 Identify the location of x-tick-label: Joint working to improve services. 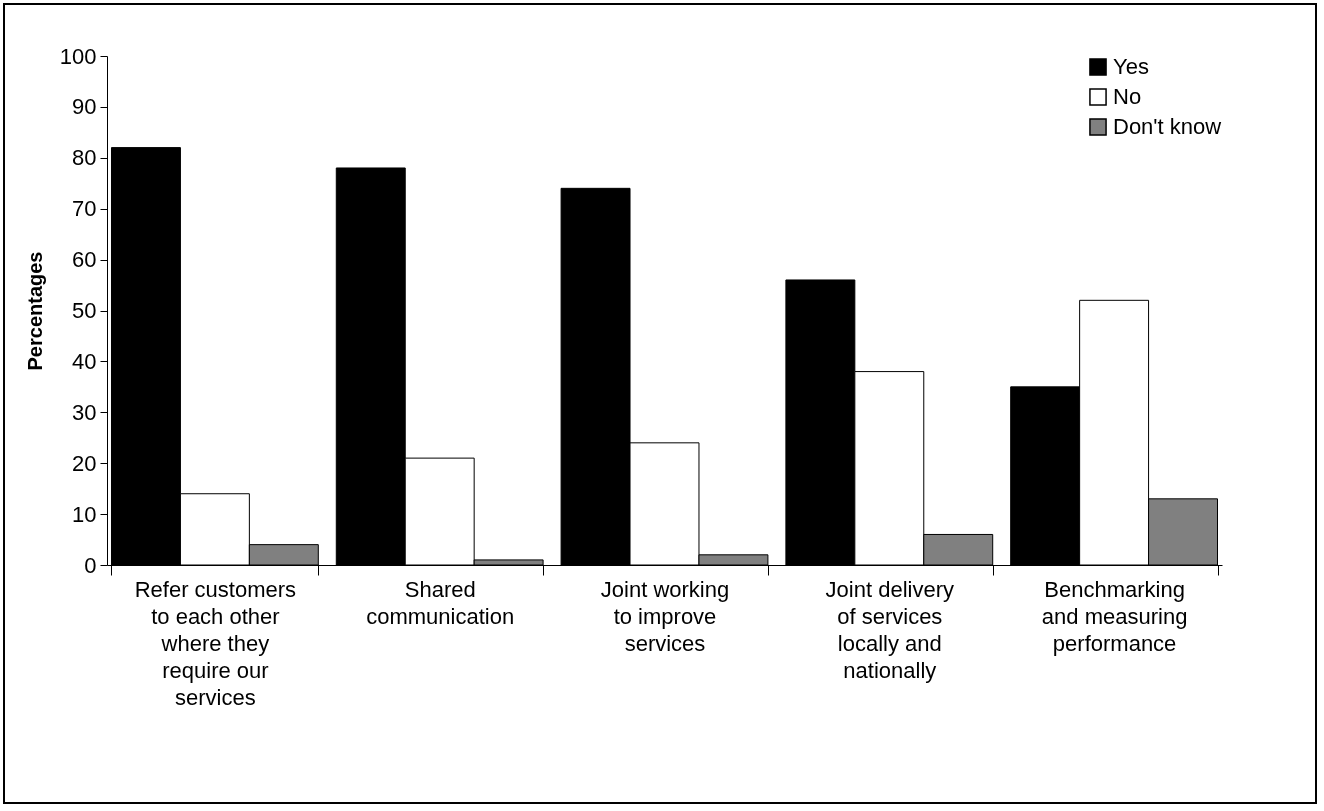
(665, 616).